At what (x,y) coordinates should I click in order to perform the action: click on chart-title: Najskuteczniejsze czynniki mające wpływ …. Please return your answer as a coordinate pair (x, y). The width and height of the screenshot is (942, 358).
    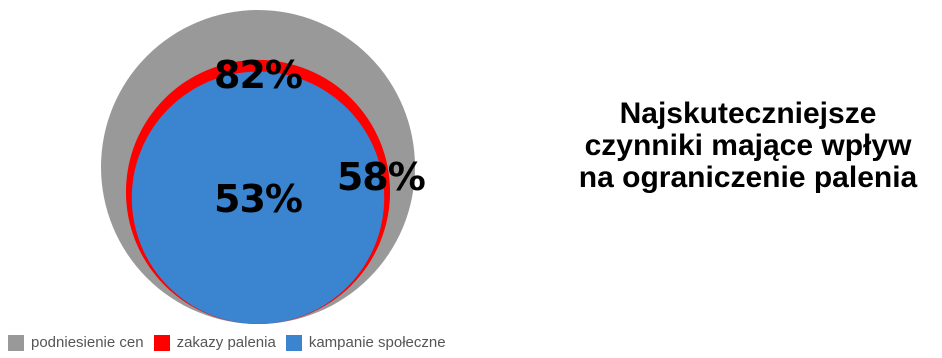
    Looking at the image, I should click on (748, 145).